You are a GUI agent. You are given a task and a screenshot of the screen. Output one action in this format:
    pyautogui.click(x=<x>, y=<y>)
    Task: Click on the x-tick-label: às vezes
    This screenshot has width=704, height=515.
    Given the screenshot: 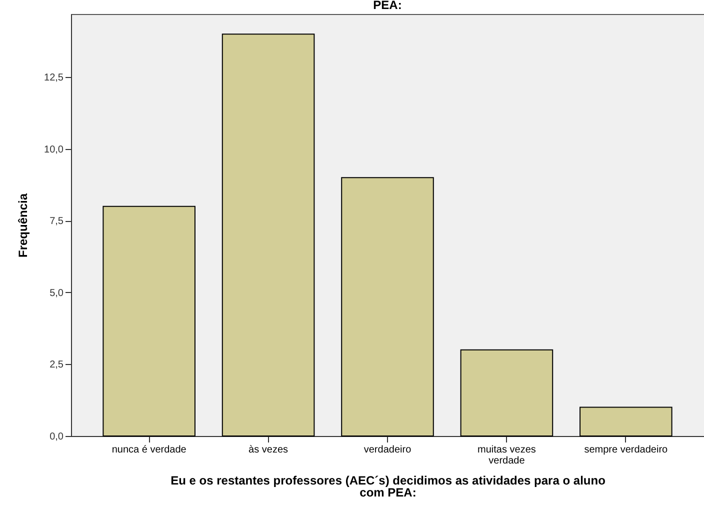 What is the action you would take?
    pyautogui.click(x=268, y=450)
    